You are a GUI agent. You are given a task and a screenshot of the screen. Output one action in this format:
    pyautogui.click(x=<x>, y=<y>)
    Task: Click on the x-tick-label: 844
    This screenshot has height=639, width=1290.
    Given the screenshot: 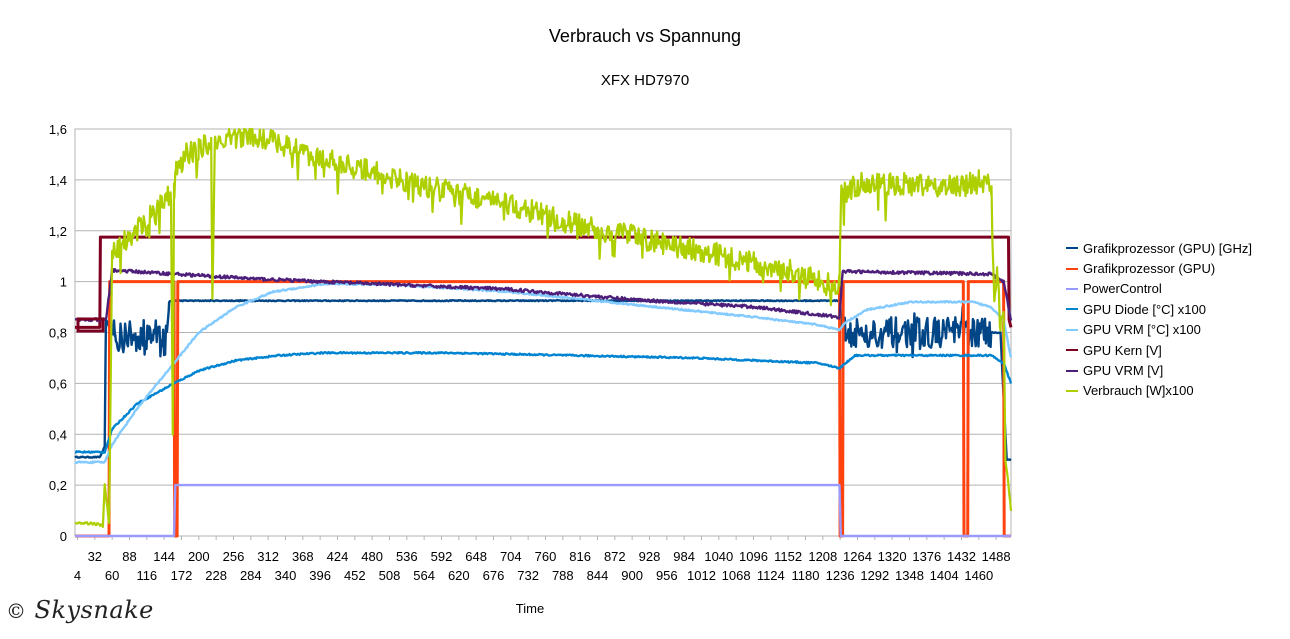 What is the action you would take?
    pyautogui.click(x=598, y=575)
    